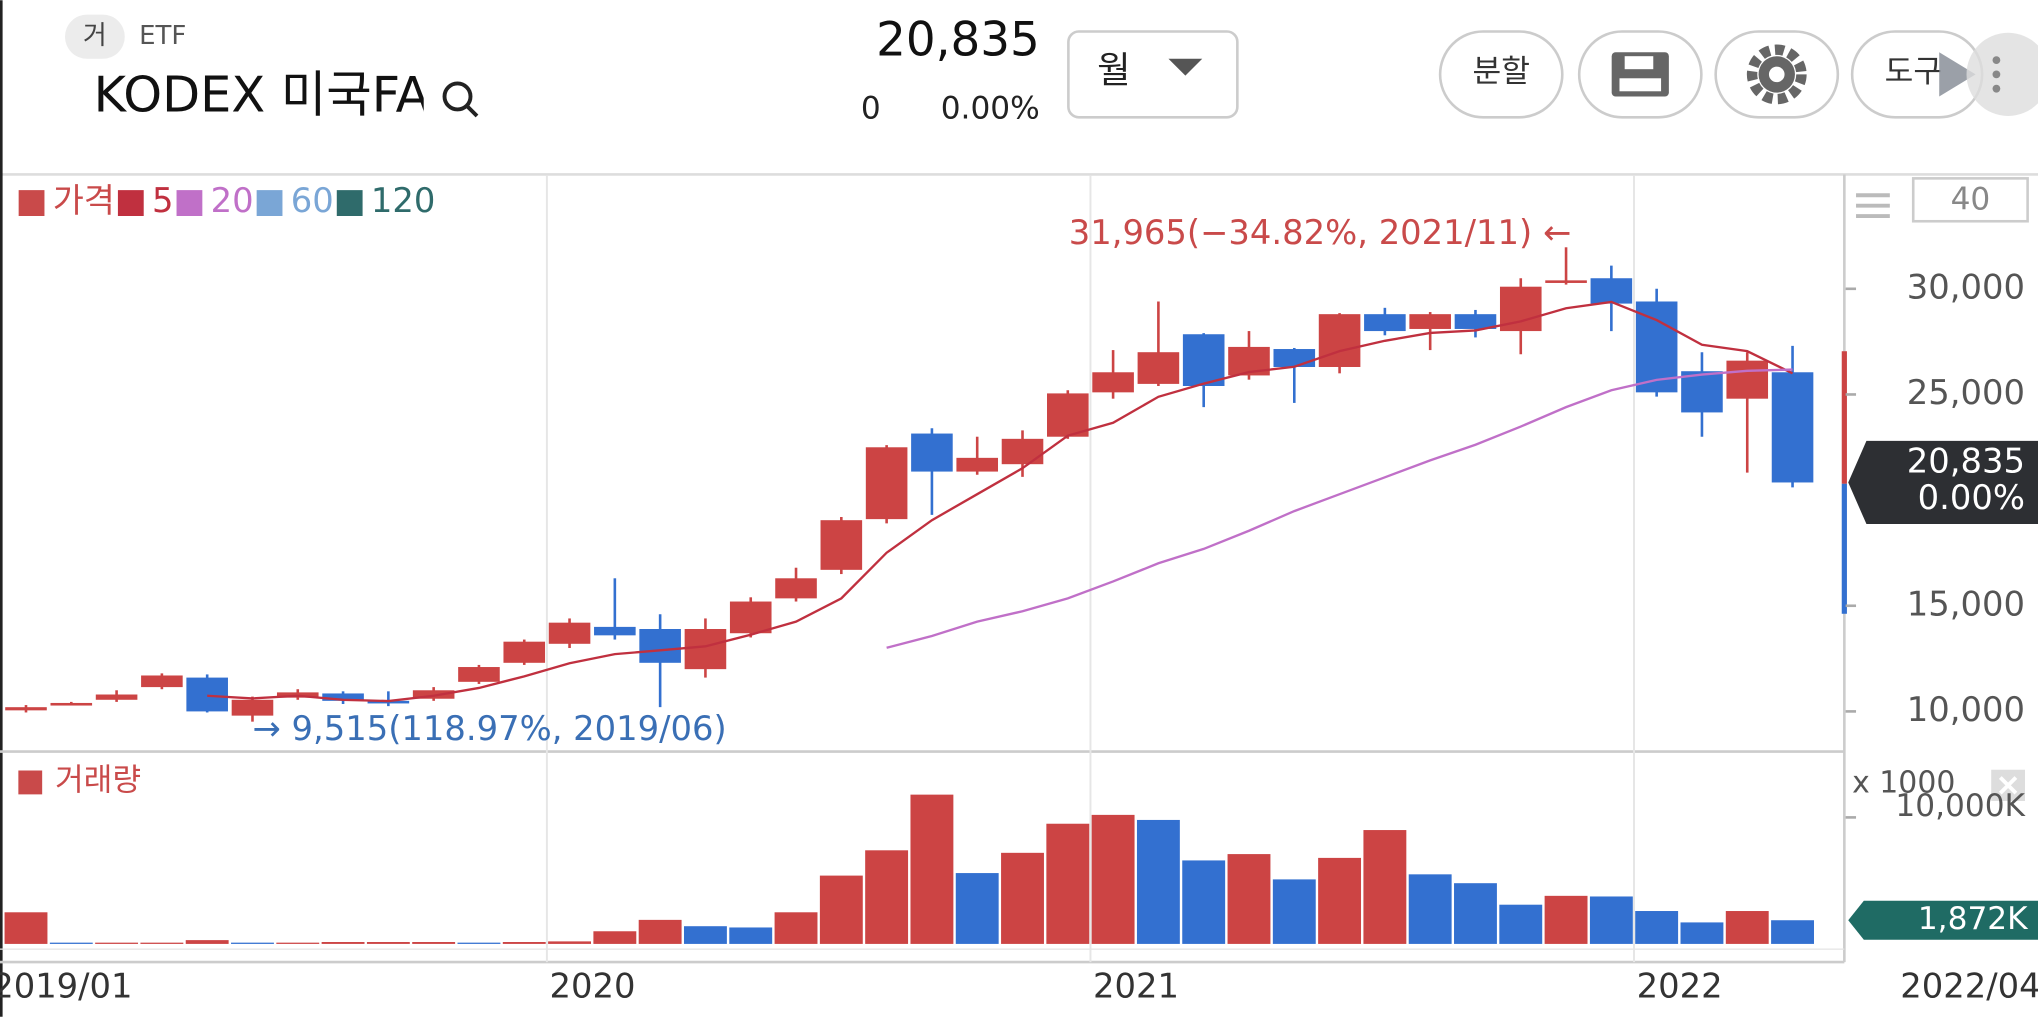 The image size is (2038, 1017). I want to click on y-tick-label: 25,000, so click(1966, 392).